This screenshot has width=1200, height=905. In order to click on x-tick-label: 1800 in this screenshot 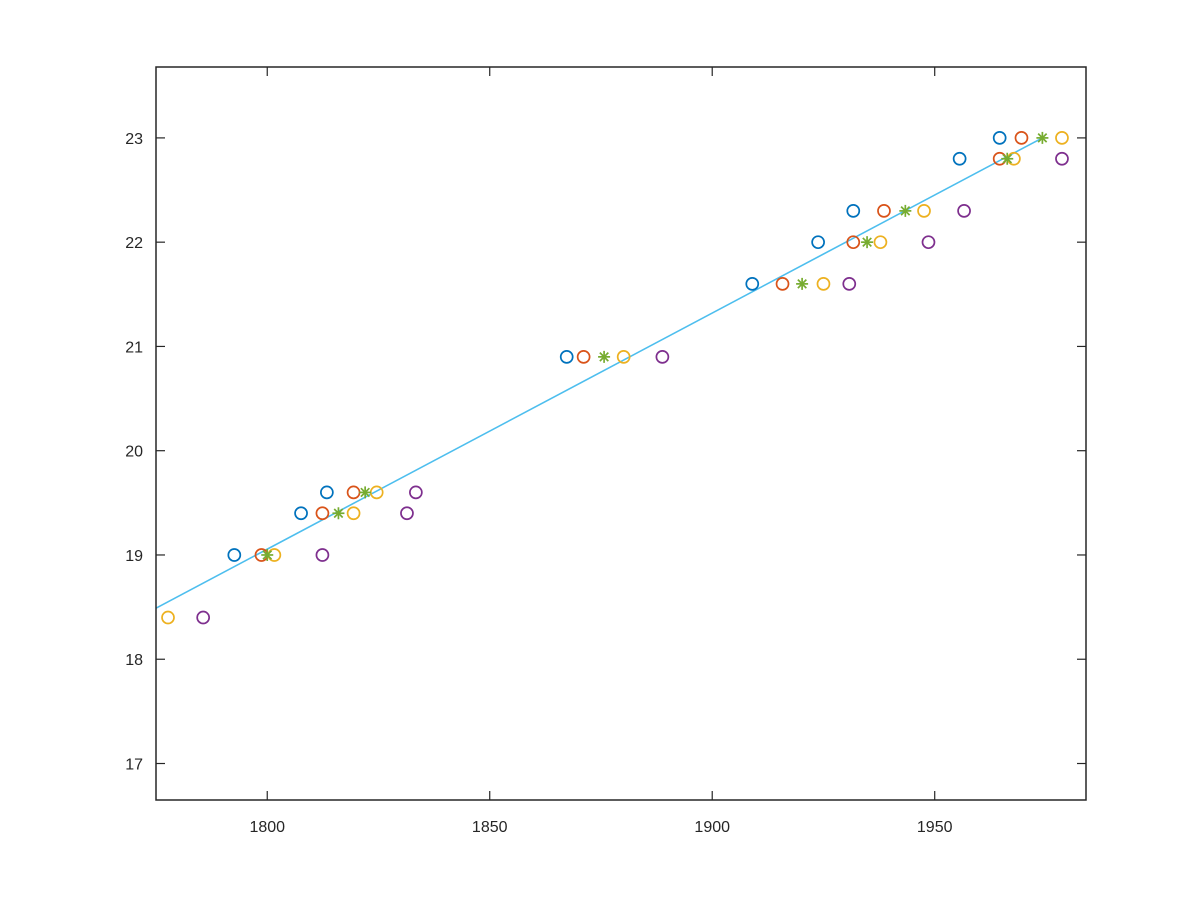, I will do `click(267, 827)`.